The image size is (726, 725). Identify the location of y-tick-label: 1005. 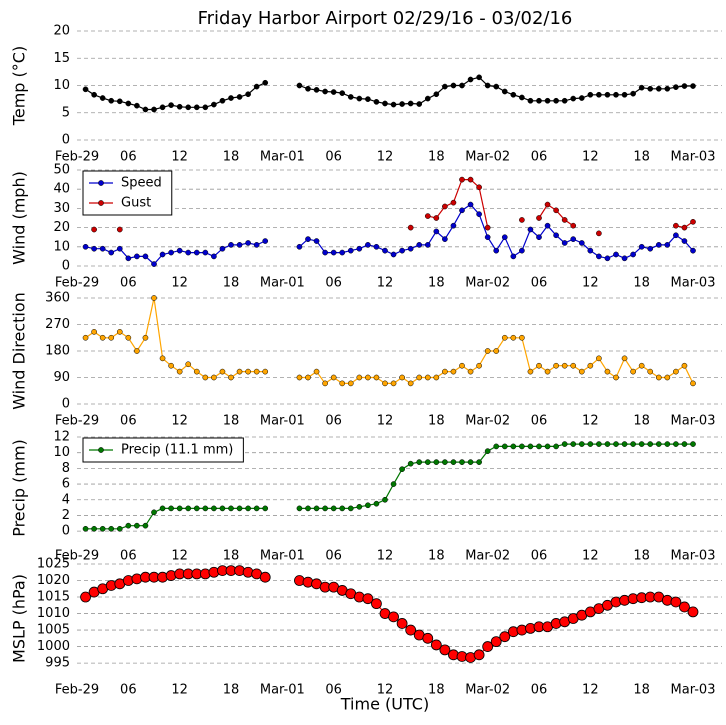
(53, 630).